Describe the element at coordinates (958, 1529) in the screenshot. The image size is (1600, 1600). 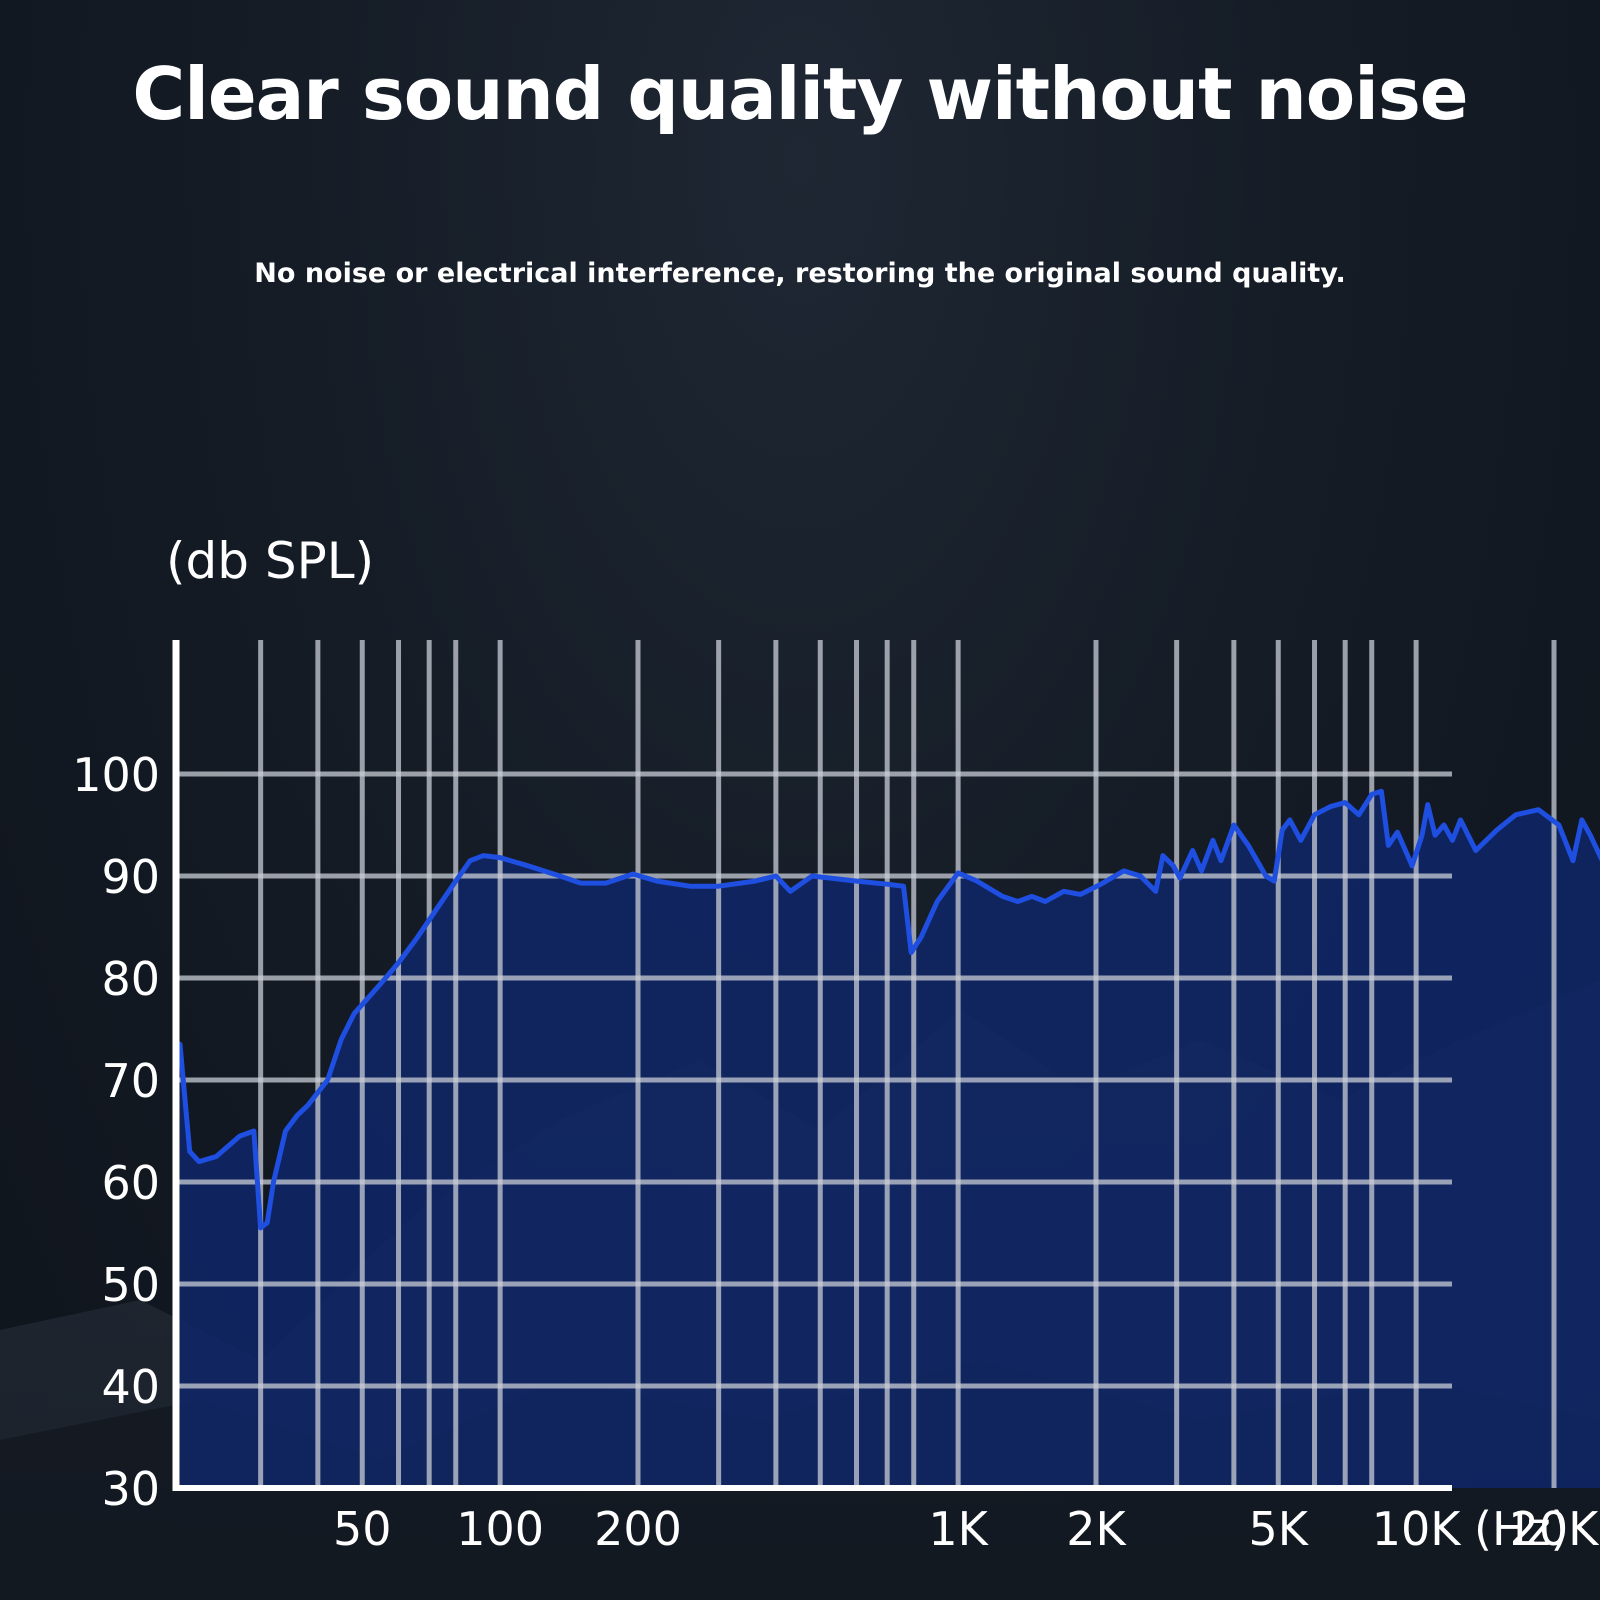
I see `x-tick-label: 1K` at that location.